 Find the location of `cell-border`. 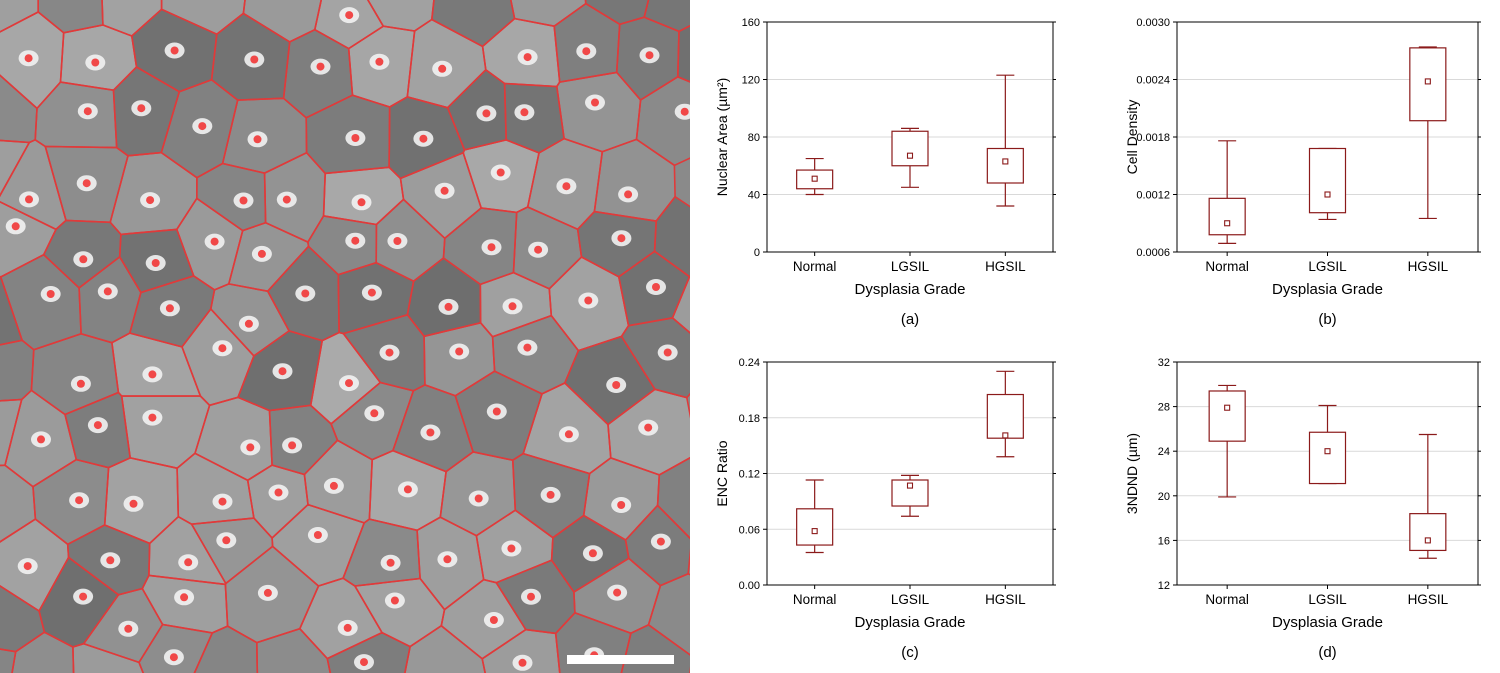

cell-border is located at coordinates (655, 648).